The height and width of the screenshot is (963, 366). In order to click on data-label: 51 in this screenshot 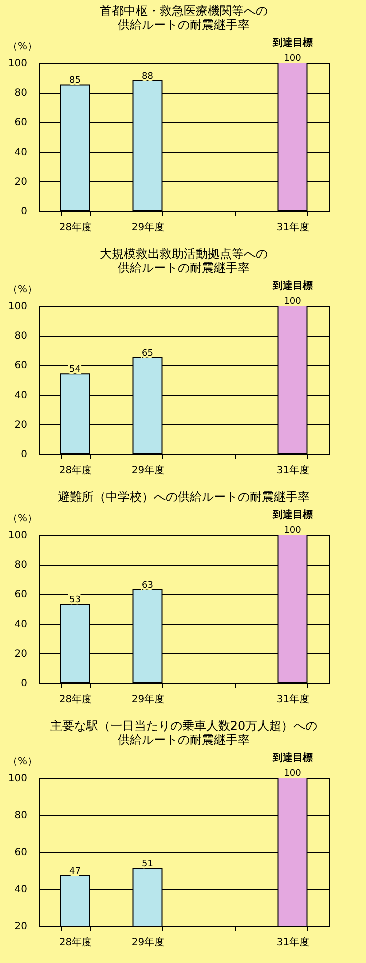, I will do `click(148, 865)`.